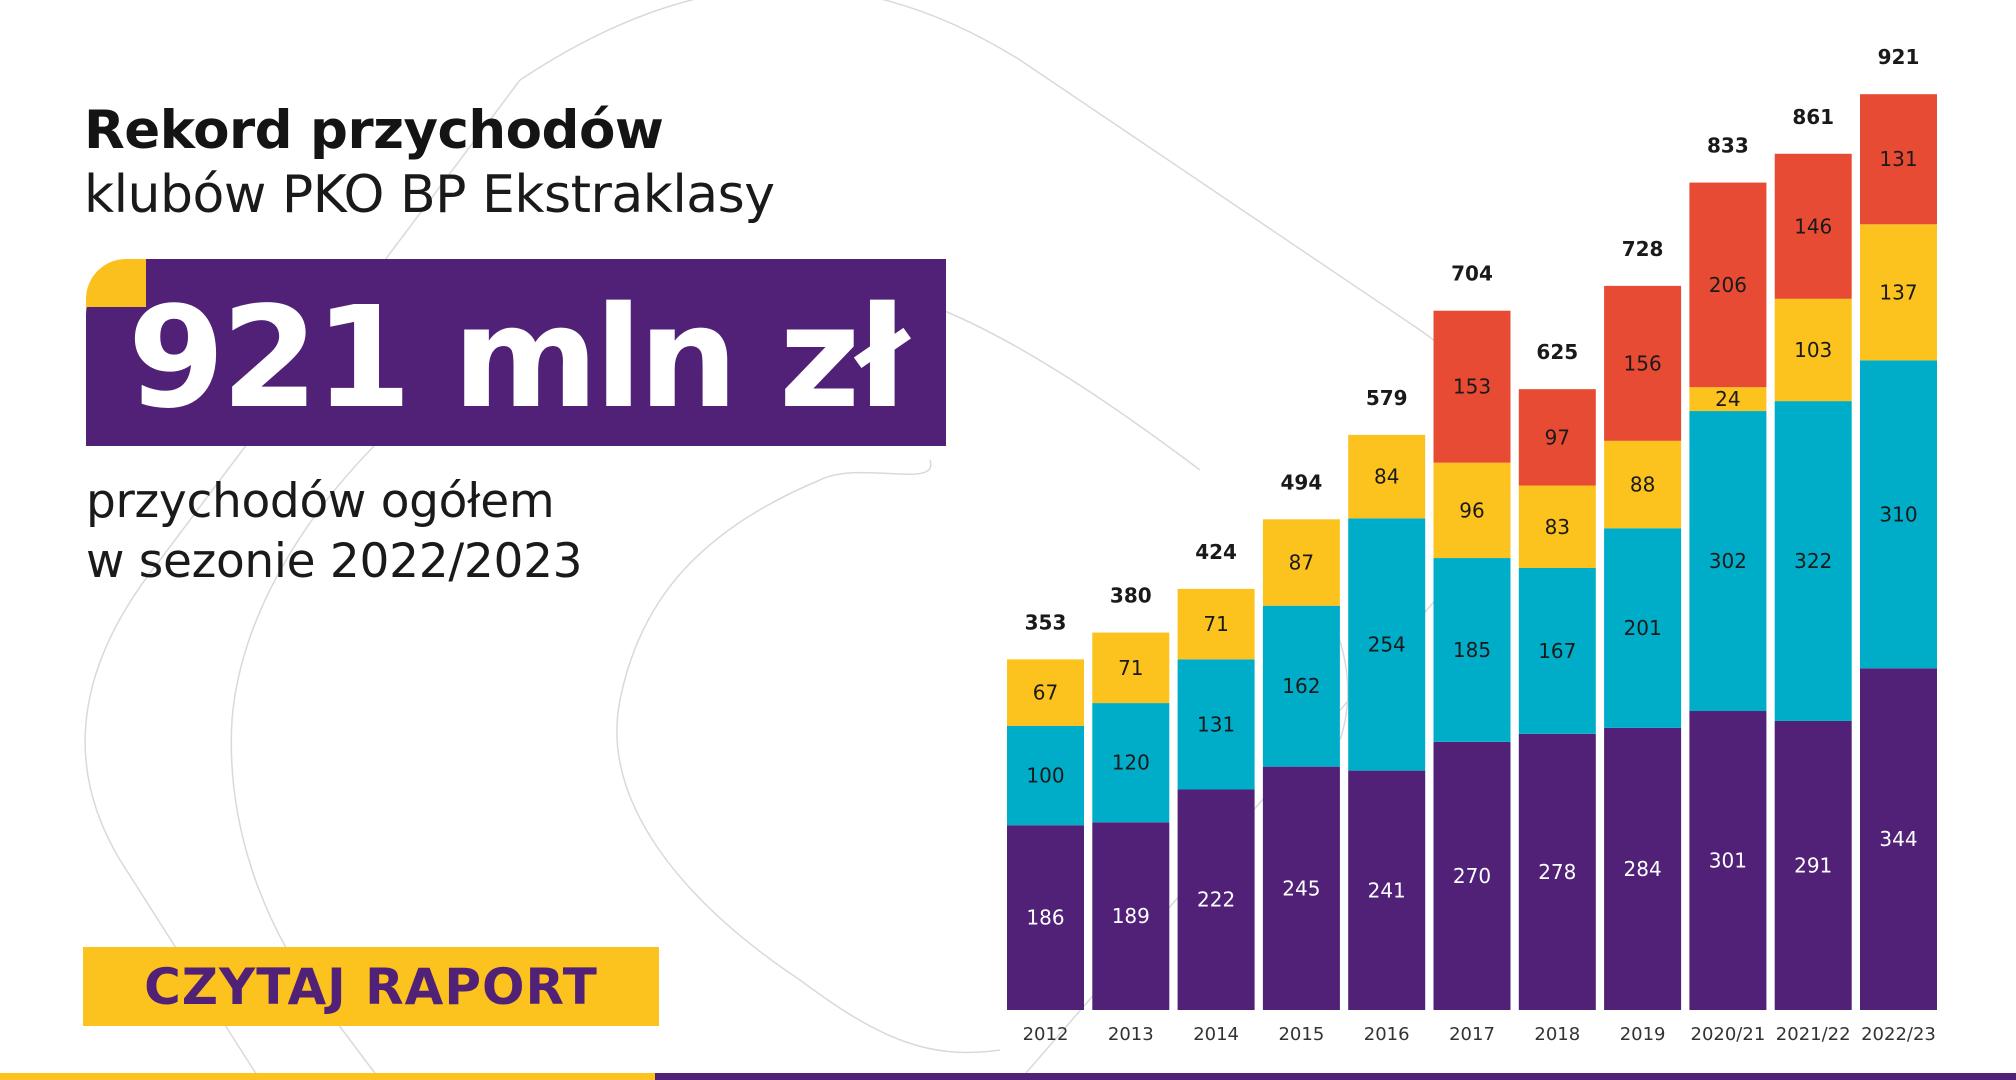  Describe the element at coordinates (1131, 596) in the screenshot. I see `bar-total-label: 380` at that location.